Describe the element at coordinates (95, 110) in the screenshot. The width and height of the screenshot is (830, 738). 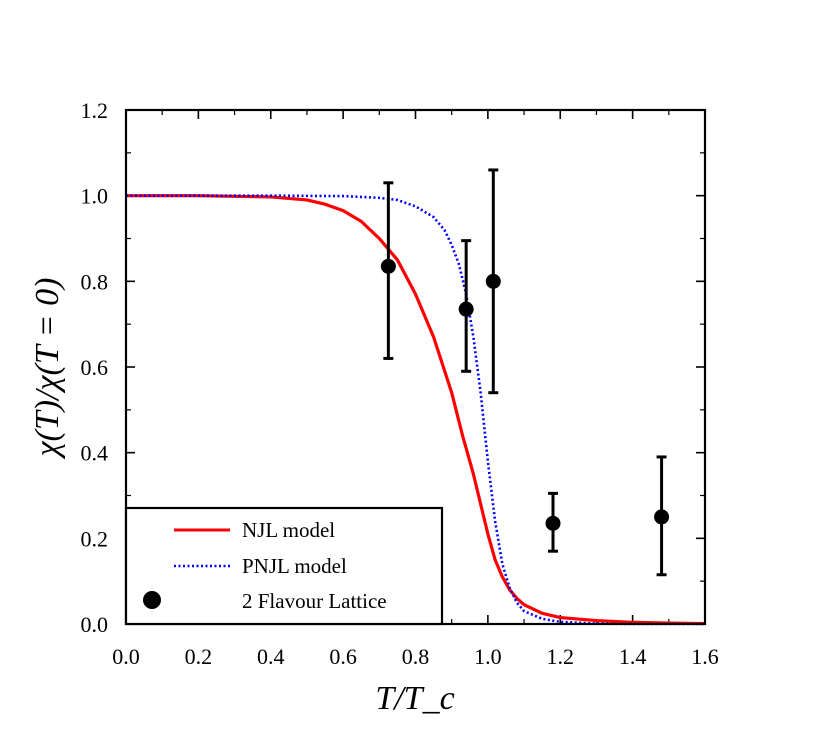
I see `y-tick-label: 1.2` at that location.